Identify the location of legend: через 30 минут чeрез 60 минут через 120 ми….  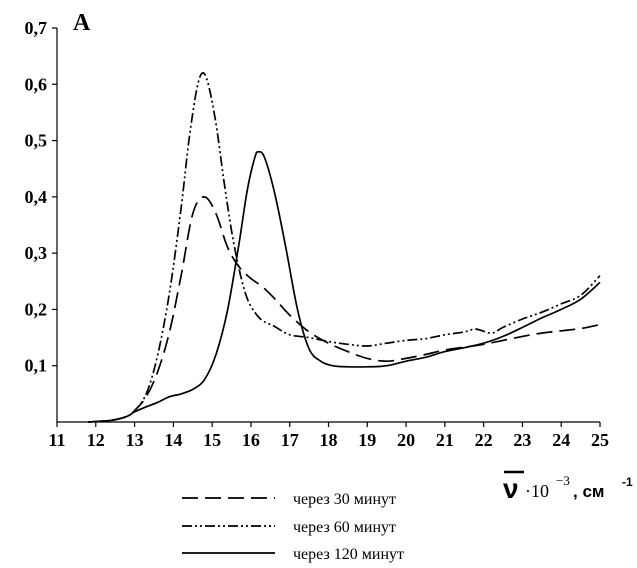
(293, 527).